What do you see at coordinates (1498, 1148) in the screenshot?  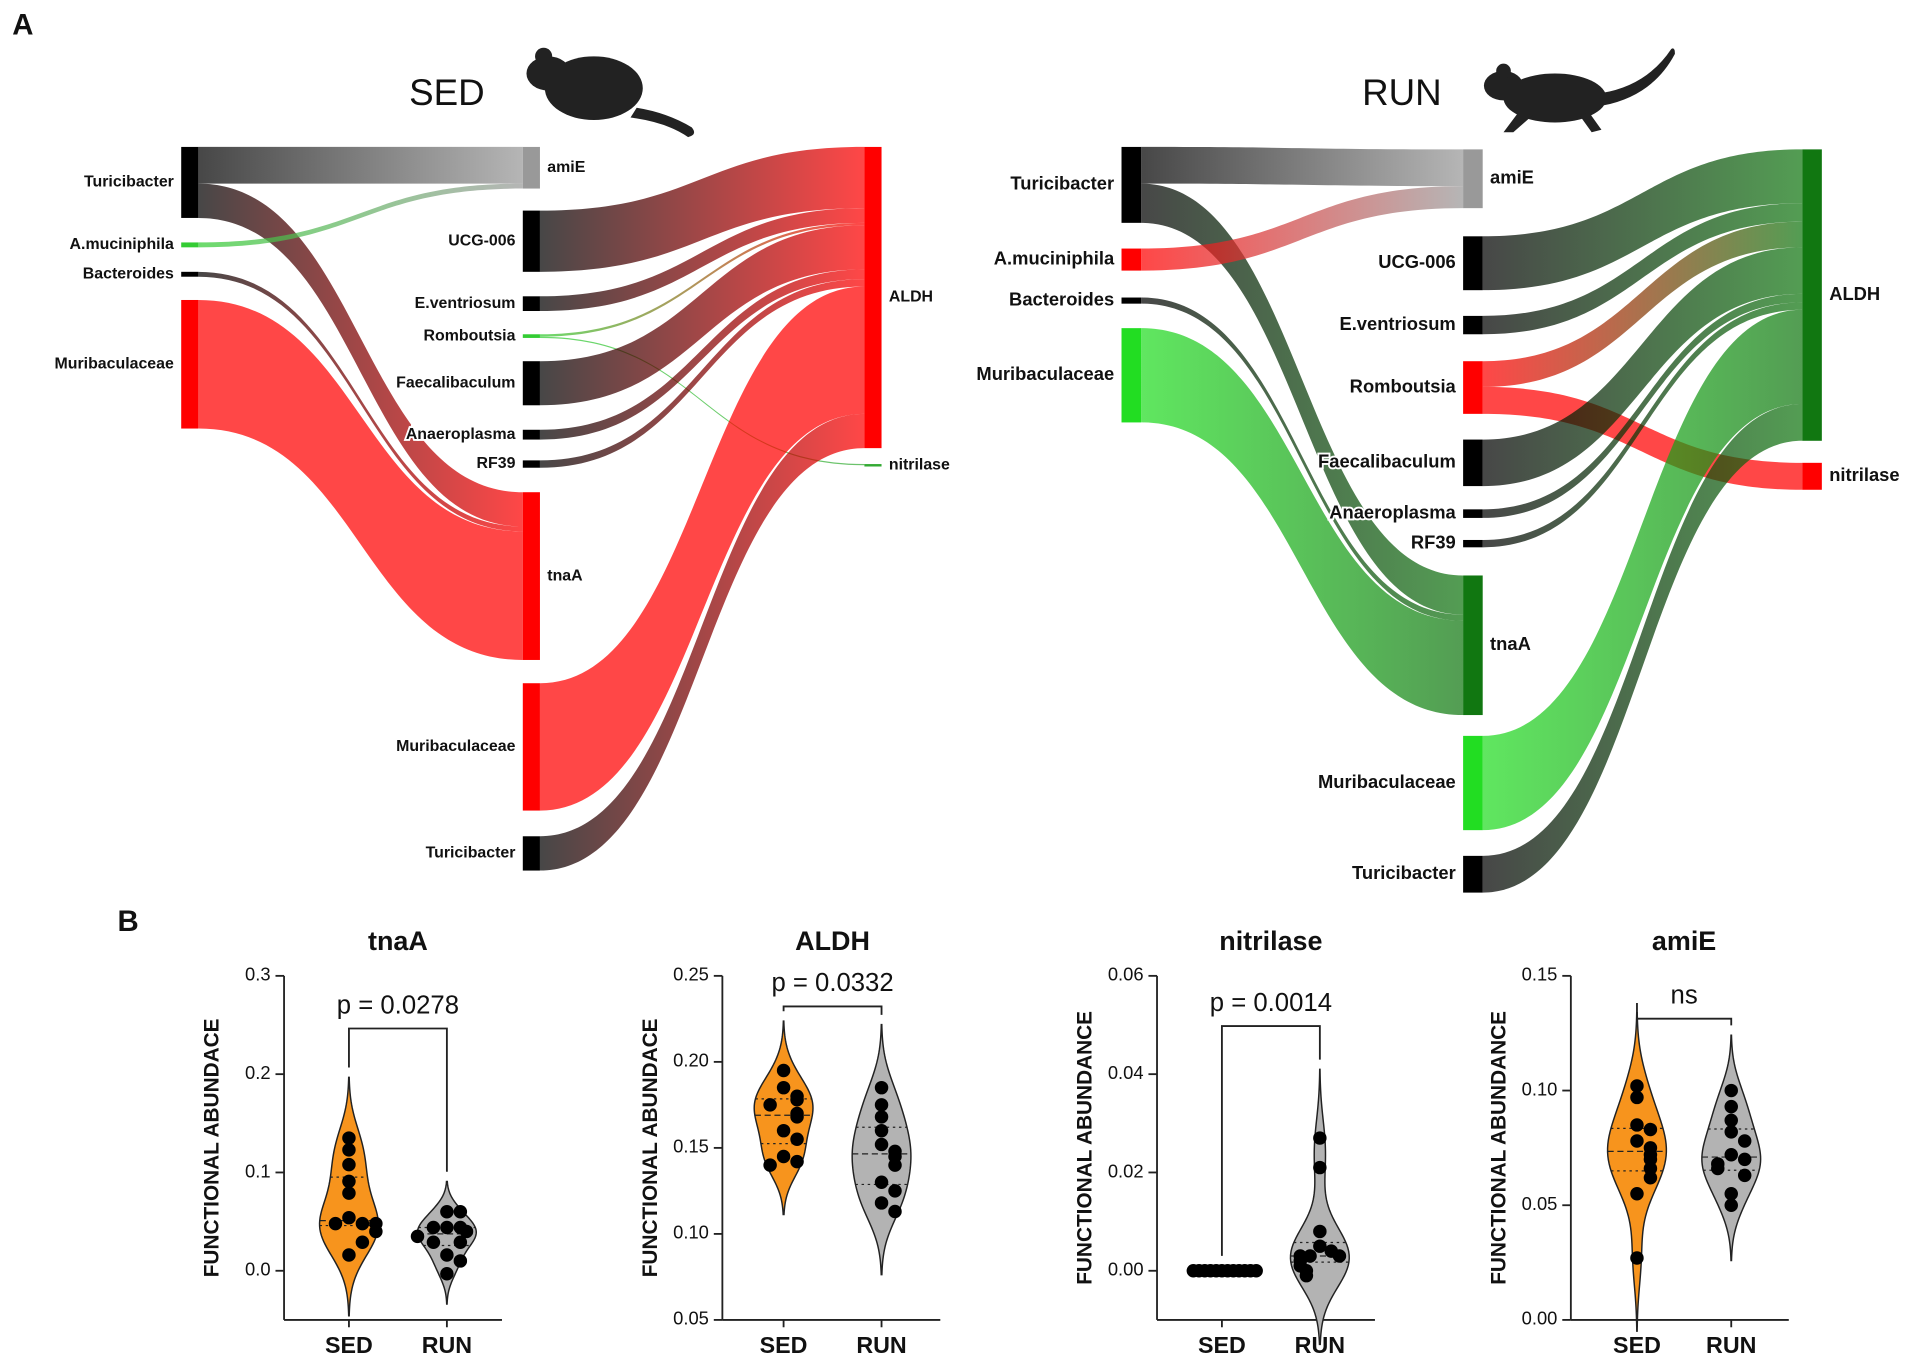 I see `y-axis-label: FUNCTIONAL ABUNDANCE` at bounding box center [1498, 1148].